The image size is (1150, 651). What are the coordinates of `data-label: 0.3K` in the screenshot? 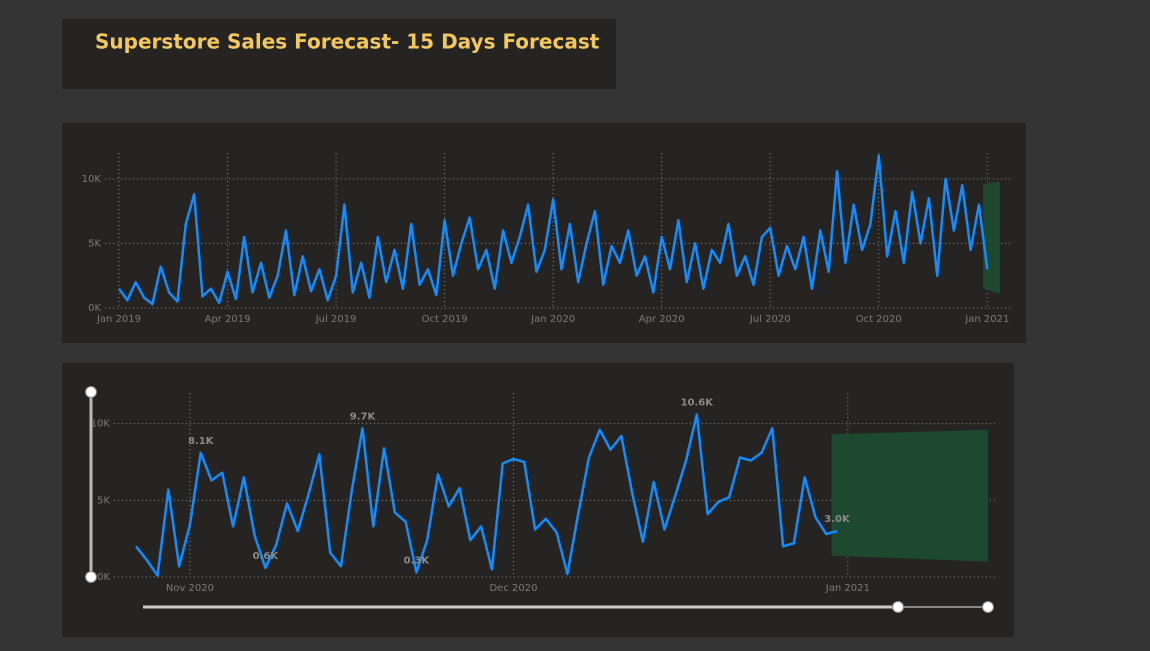 It's located at (417, 560).